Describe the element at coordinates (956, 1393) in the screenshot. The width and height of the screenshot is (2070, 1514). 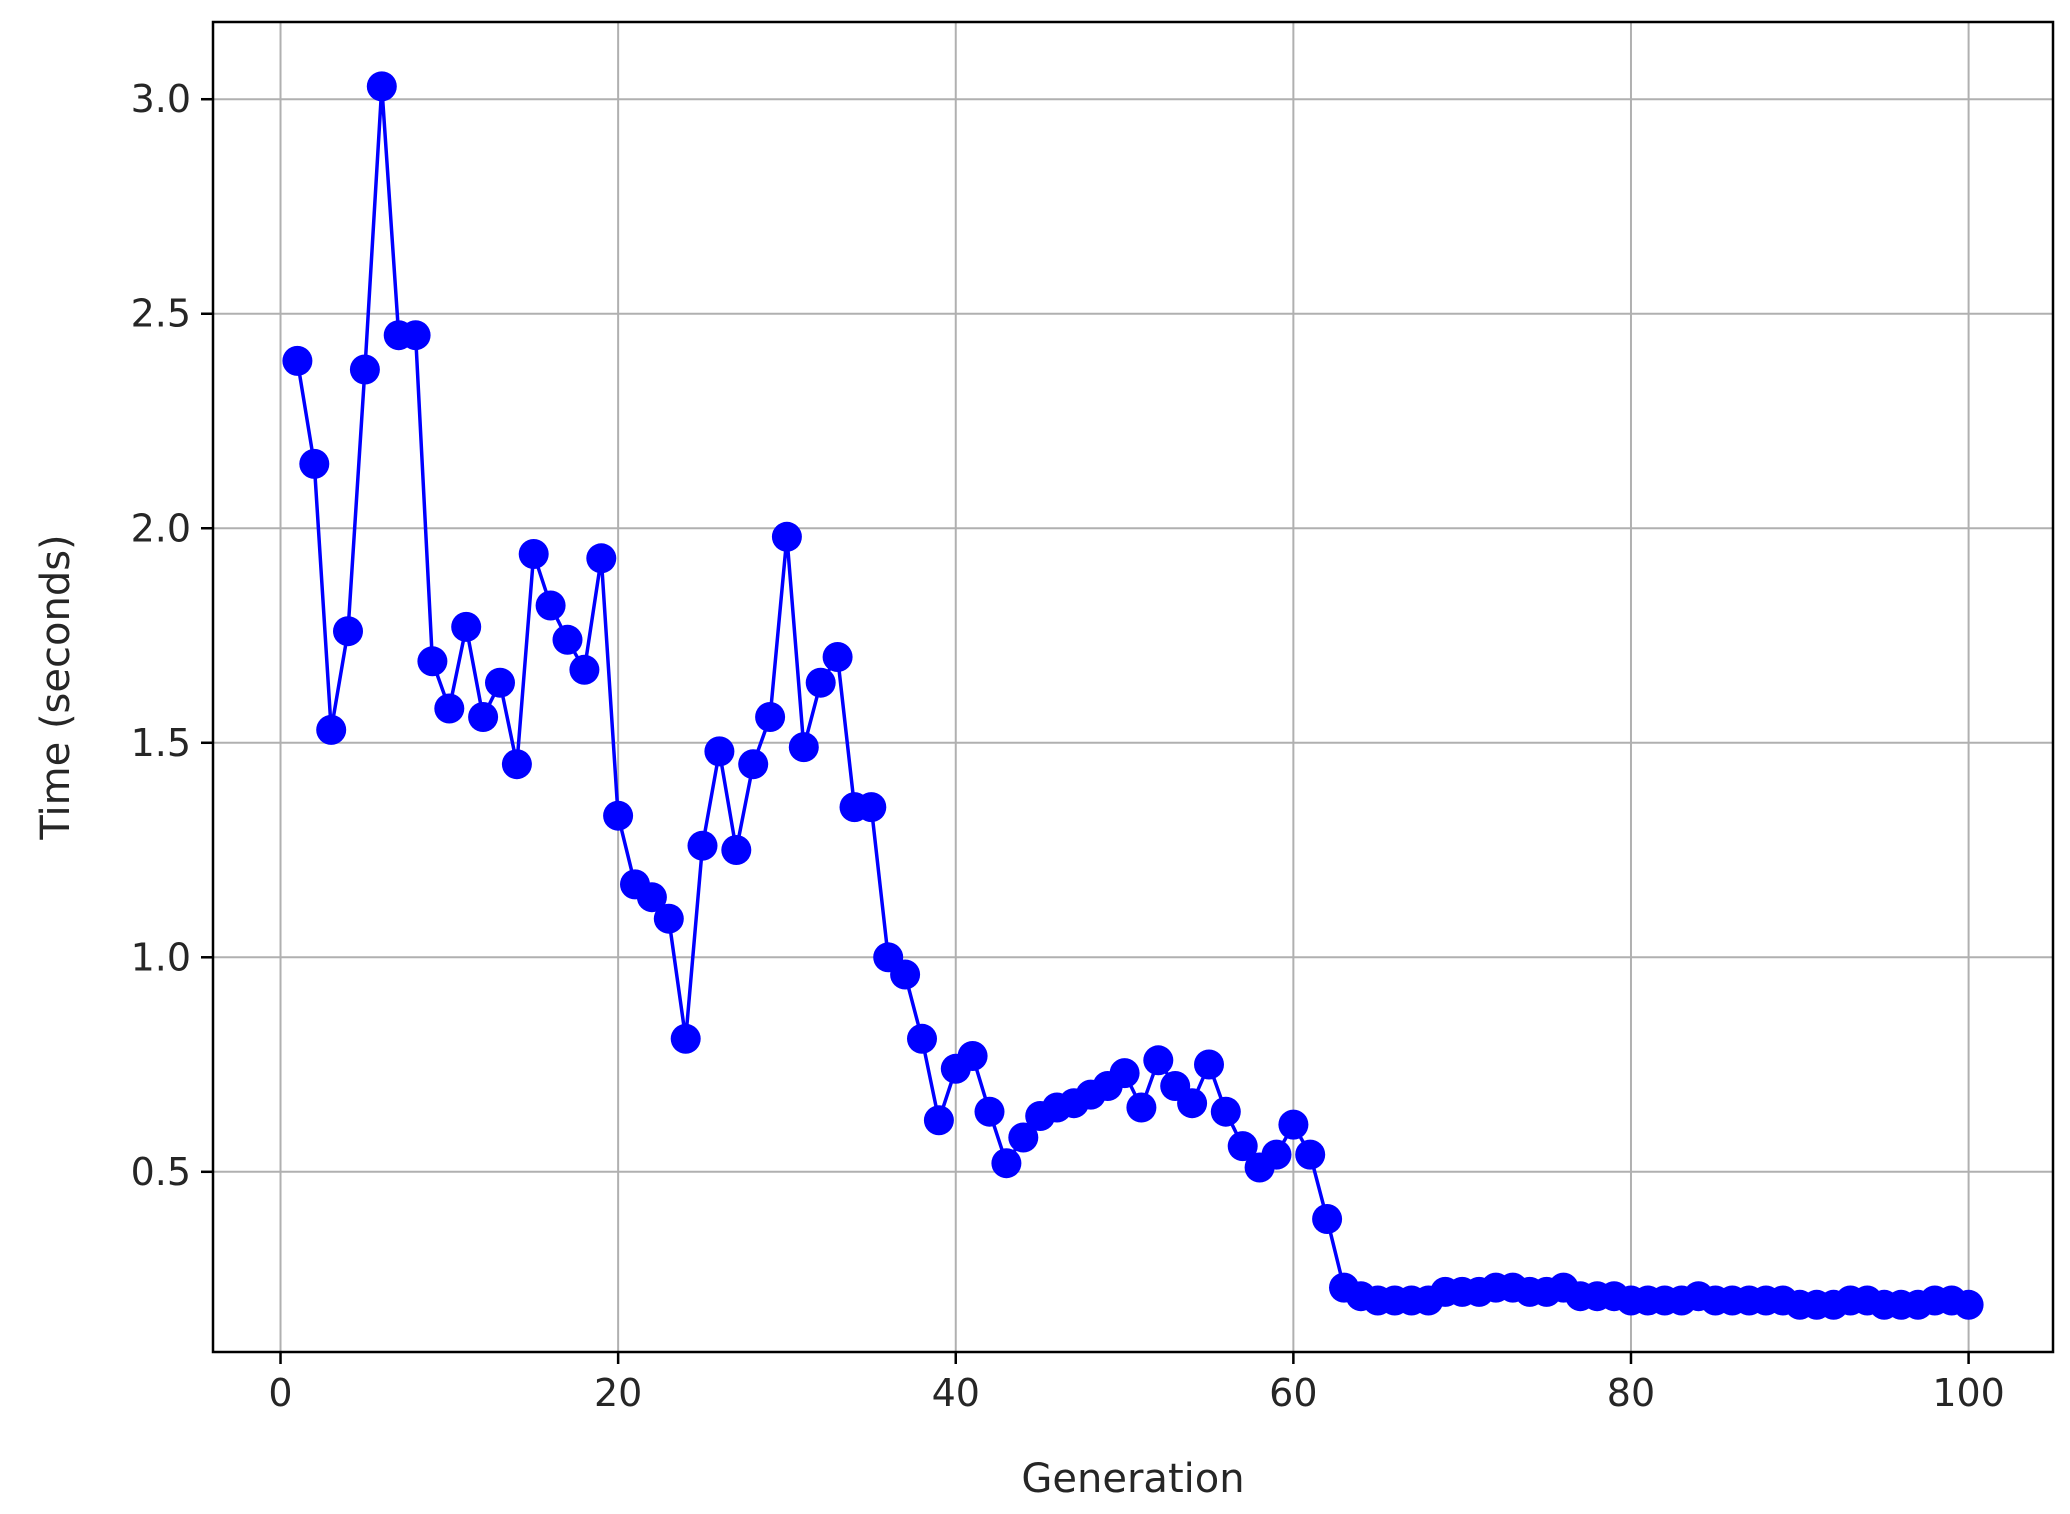
I see `x-tick-label: 40` at that location.